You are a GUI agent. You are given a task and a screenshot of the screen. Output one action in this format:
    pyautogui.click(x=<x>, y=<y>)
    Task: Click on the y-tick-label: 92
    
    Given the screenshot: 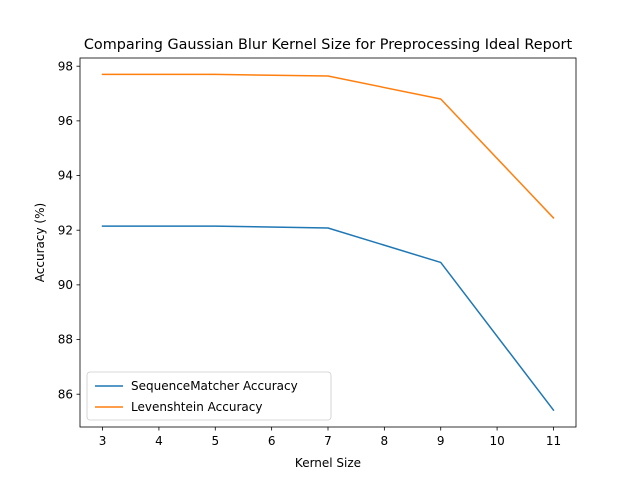 What is the action you would take?
    pyautogui.click(x=65, y=230)
    